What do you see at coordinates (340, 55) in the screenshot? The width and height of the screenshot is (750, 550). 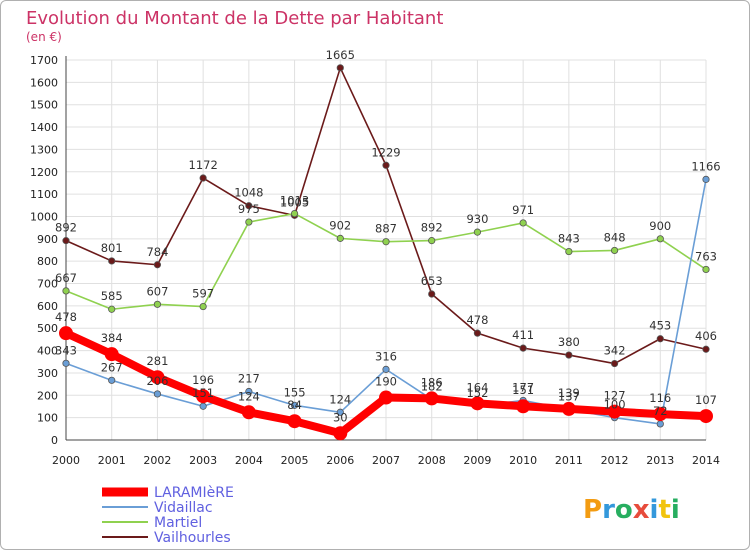 I see `data-label: 1665` at bounding box center [340, 55].